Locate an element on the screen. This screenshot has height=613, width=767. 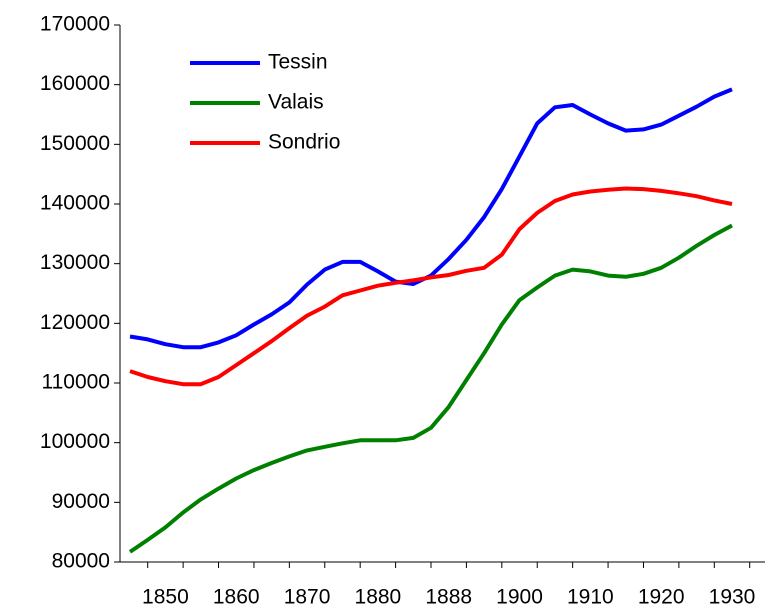
y-tick-label: 120000 is located at coordinates (75, 322).